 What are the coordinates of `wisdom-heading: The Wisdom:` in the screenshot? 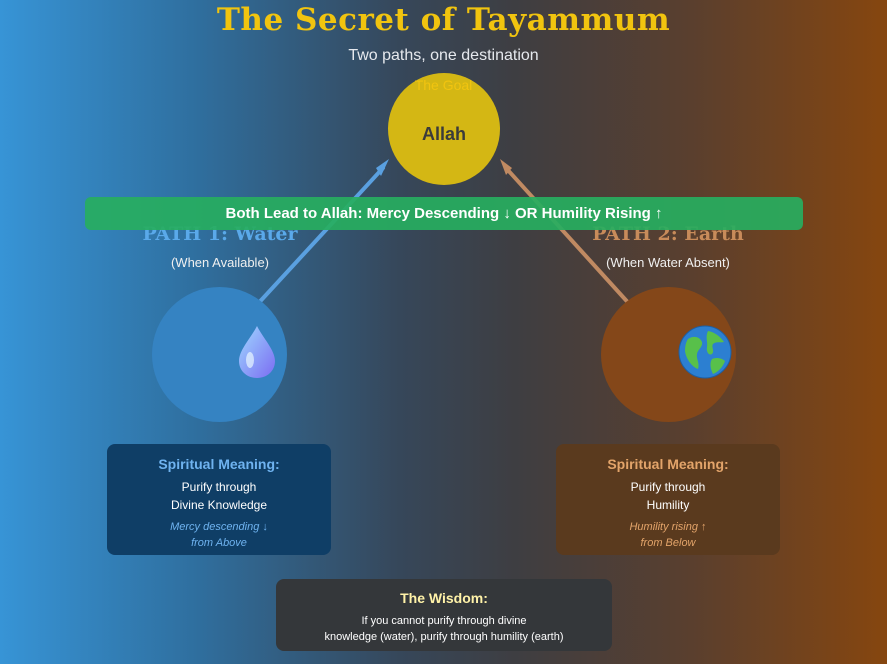 It's located at (444, 598).